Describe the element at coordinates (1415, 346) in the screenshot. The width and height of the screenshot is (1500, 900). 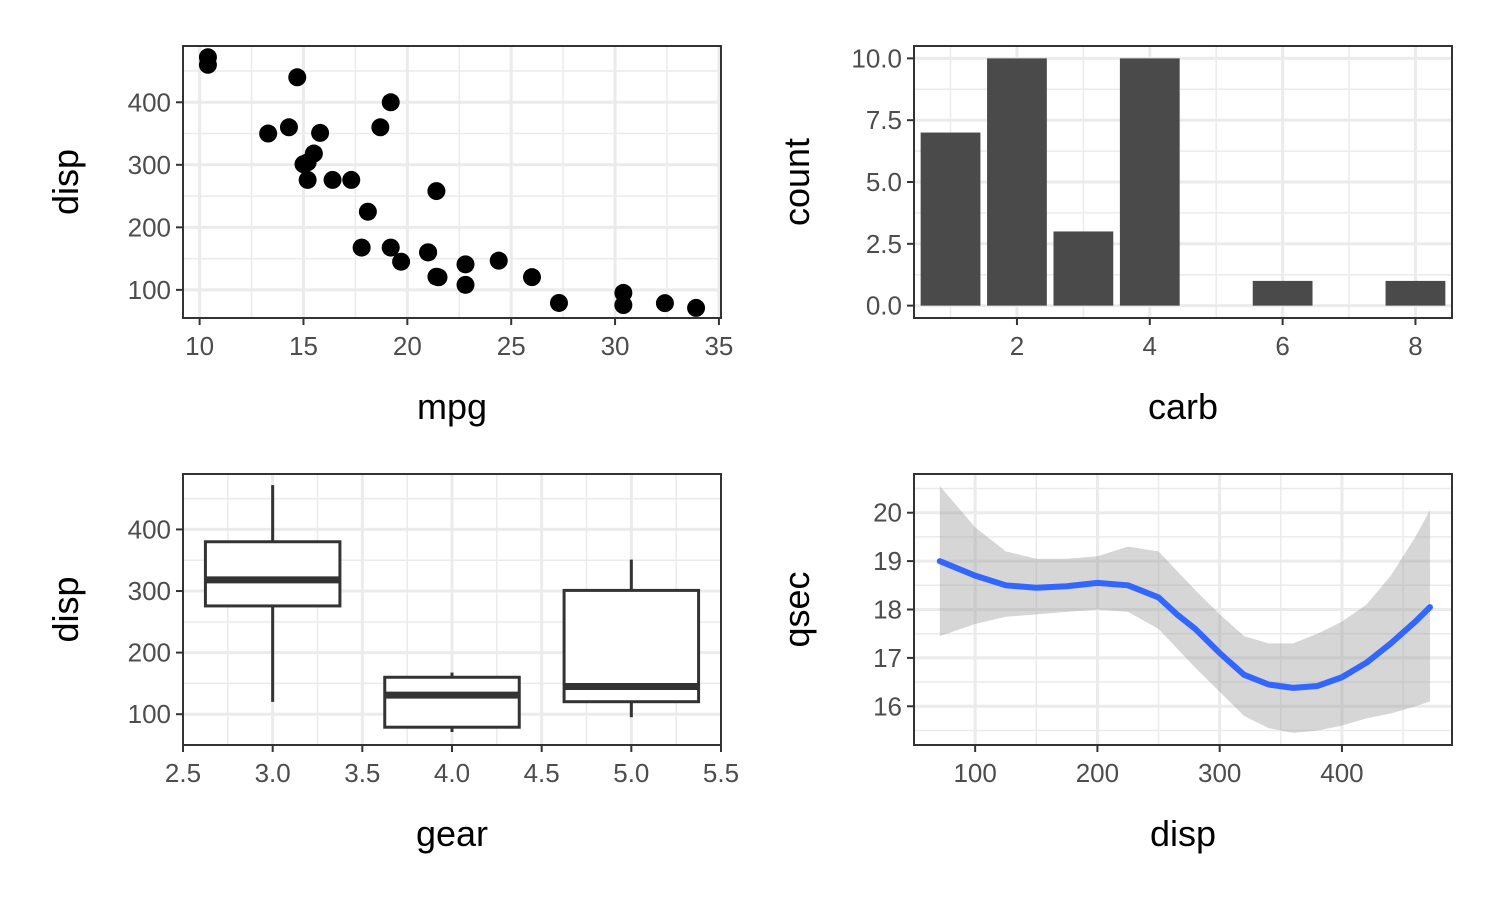
I see `x-tick-label: 8` at that location.